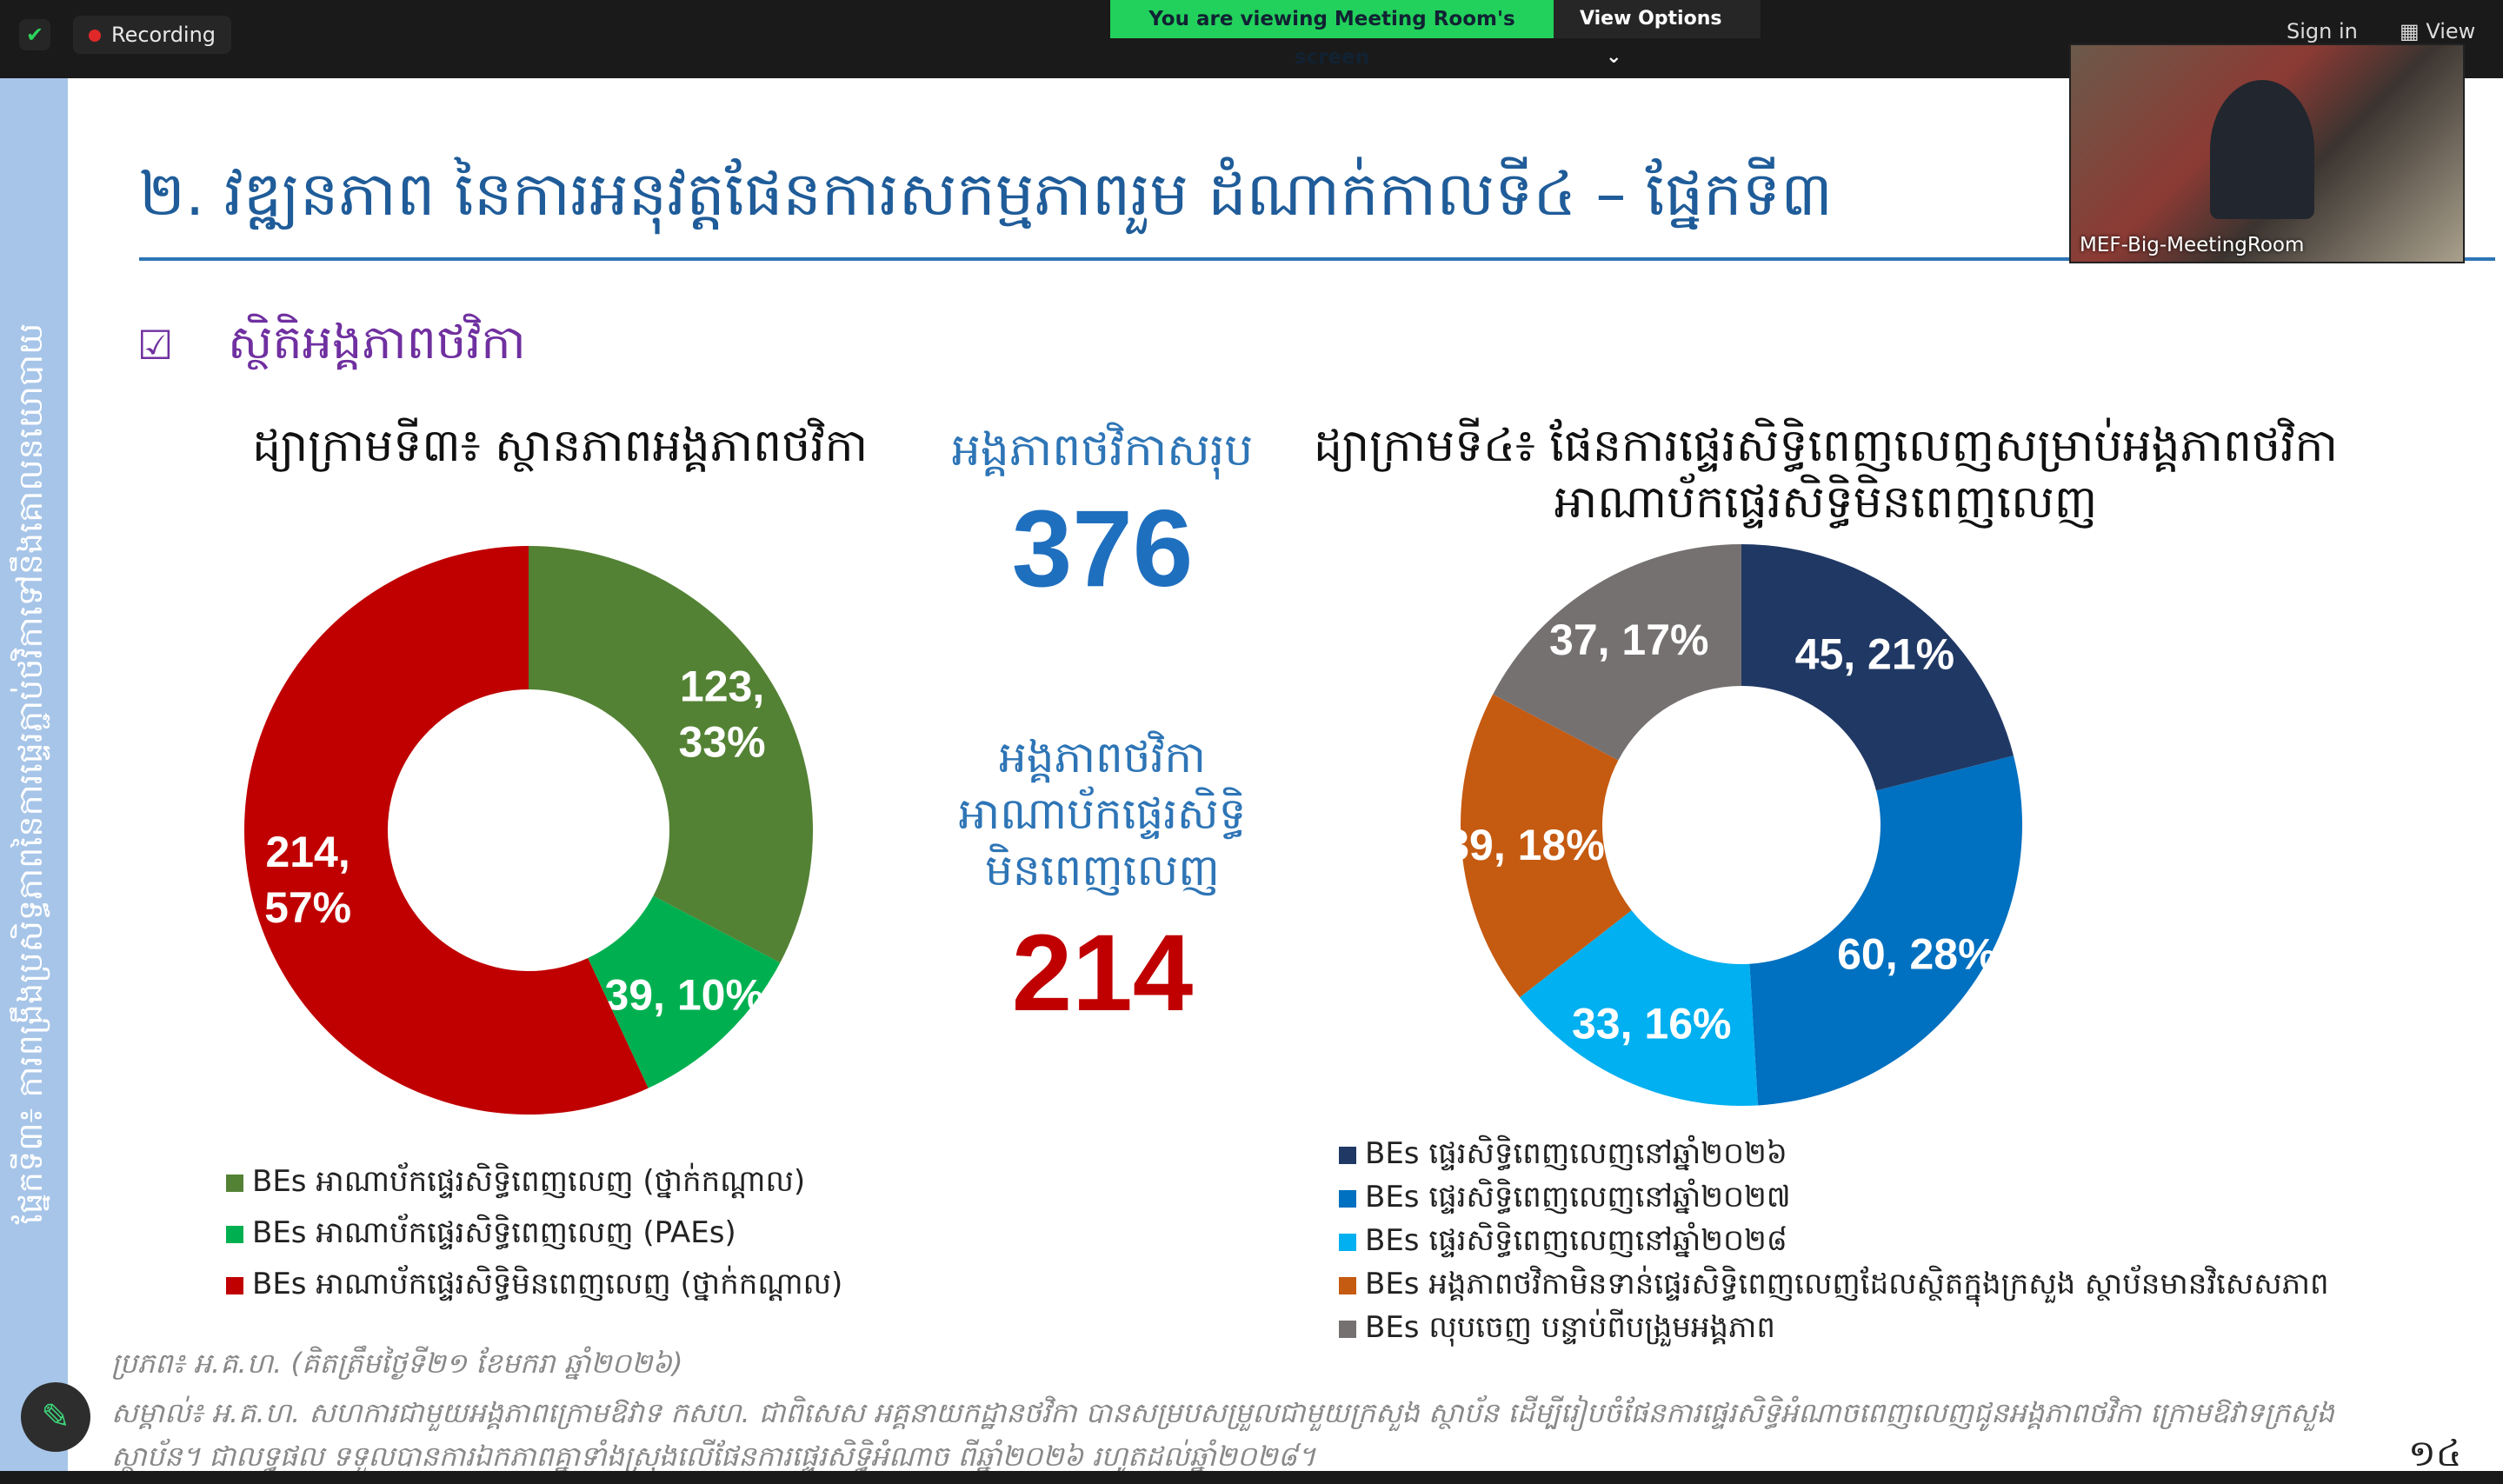  Describe the element at coordinates (1103, 757) in the screenshot. I see `partial-label-1: អង្គភាពថវិកា` at that location.